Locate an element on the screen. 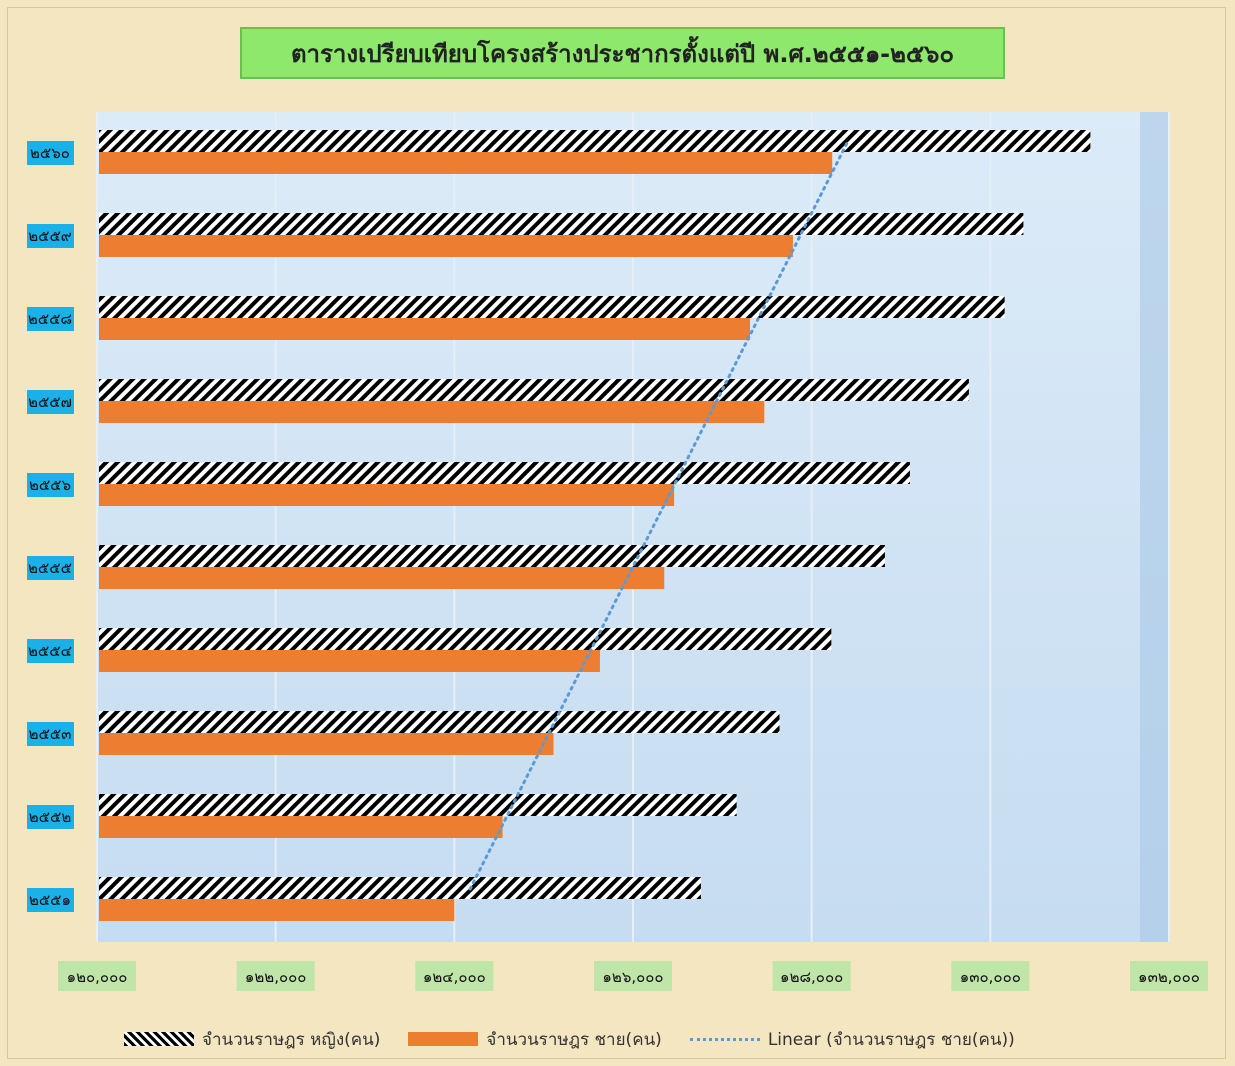 The width and height of the screenshot is (1235, 1066). x-tick-label: ๑๓๒,๐๐๐ is located at coordinates (1169, 977).